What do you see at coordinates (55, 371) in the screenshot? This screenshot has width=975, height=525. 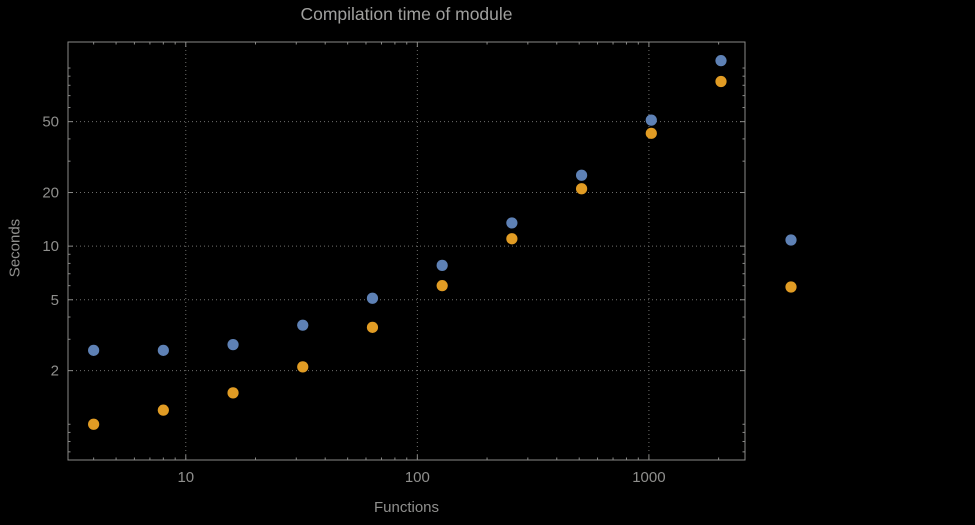 I see `y-tick-label: 2` at bounding box center [55, 371].